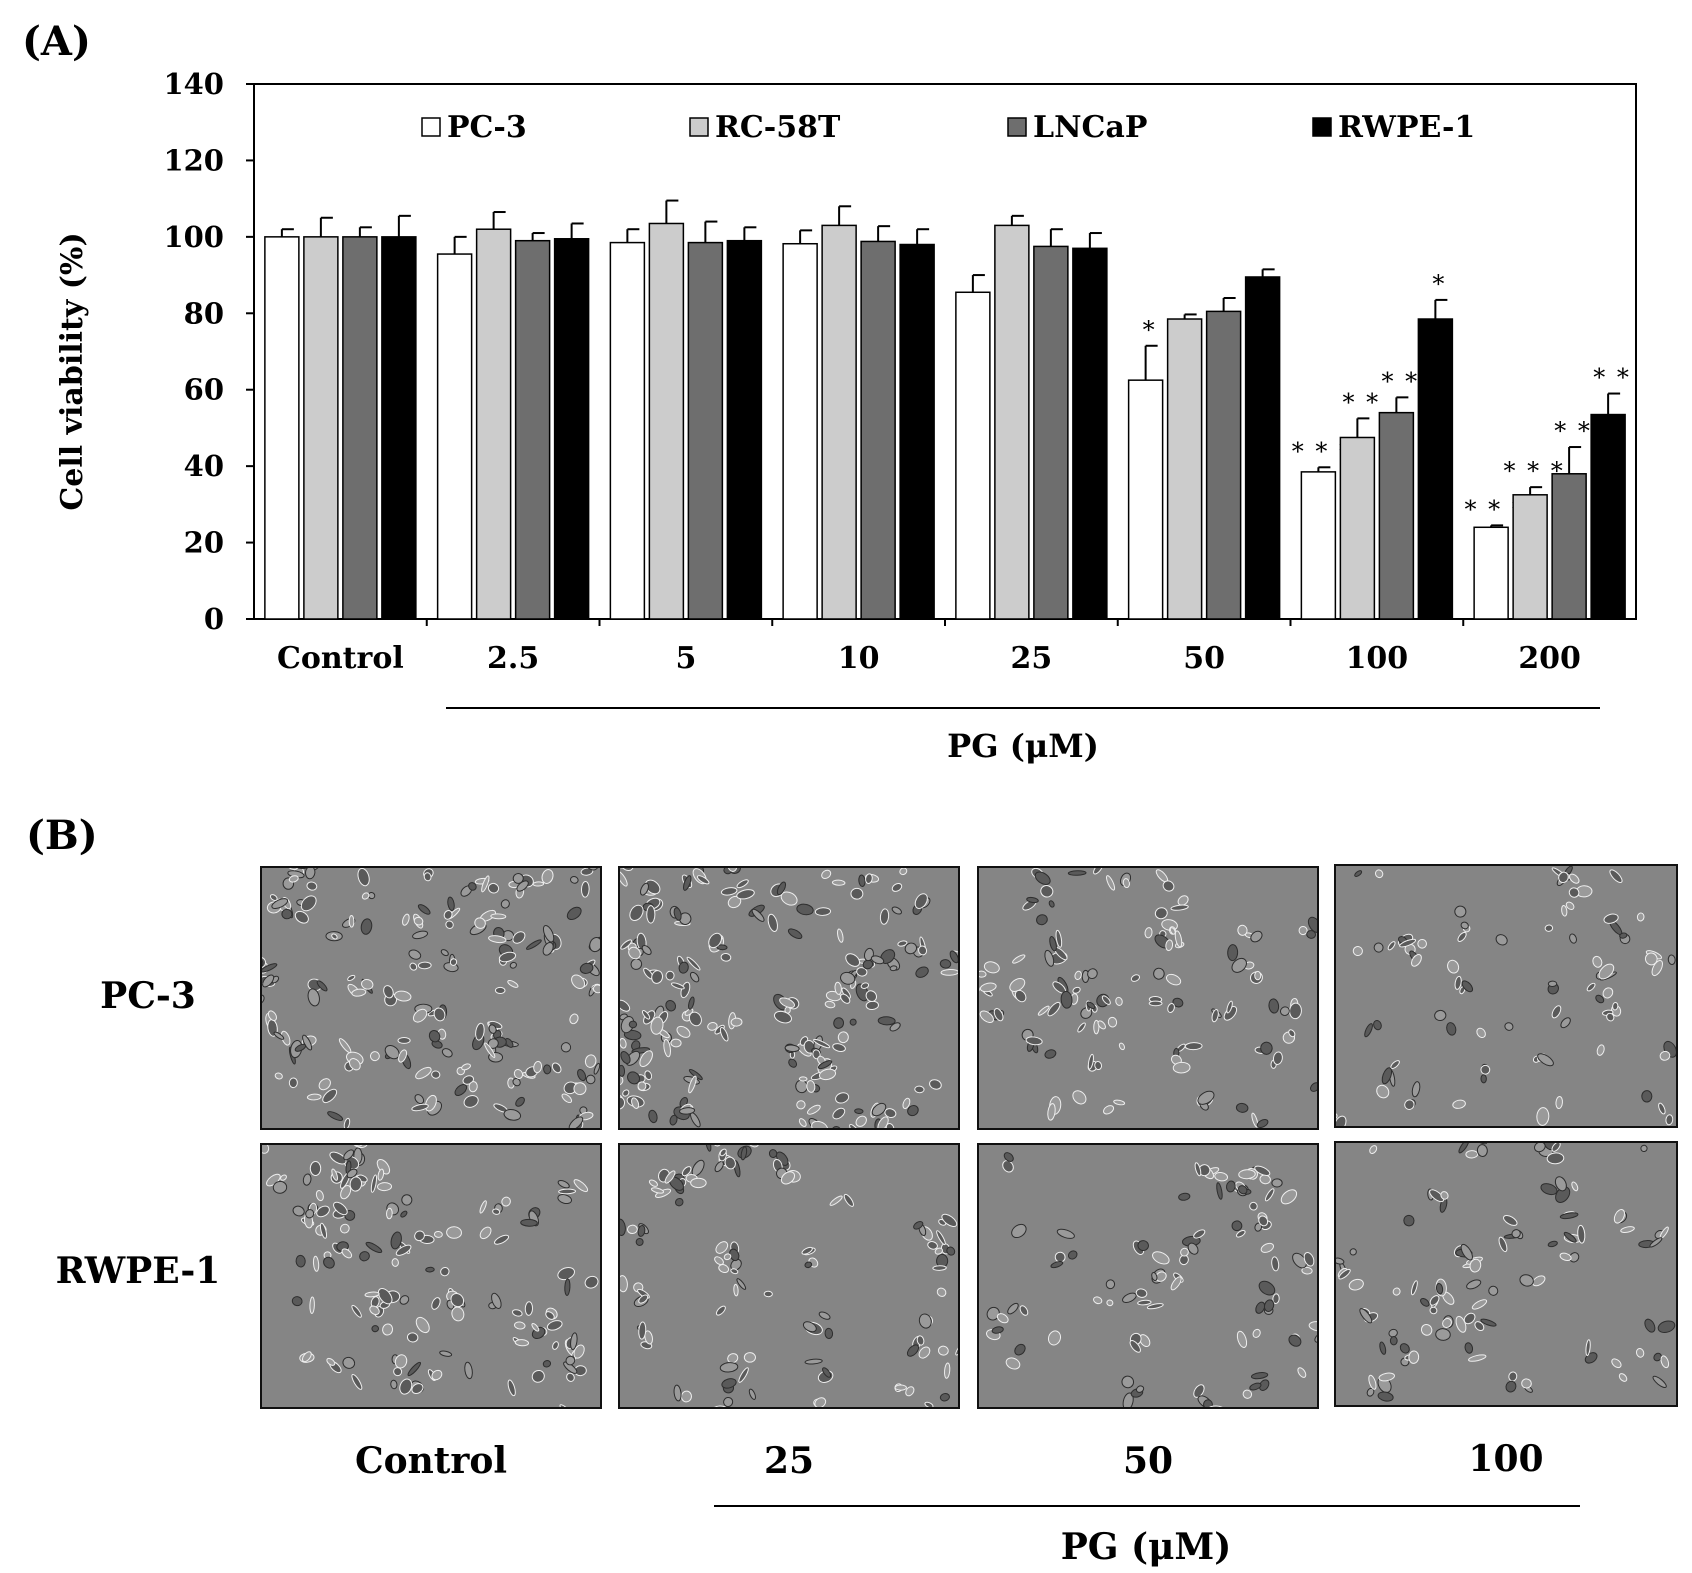  I want to click on x-tick-label: 100, so click(1377, 658).